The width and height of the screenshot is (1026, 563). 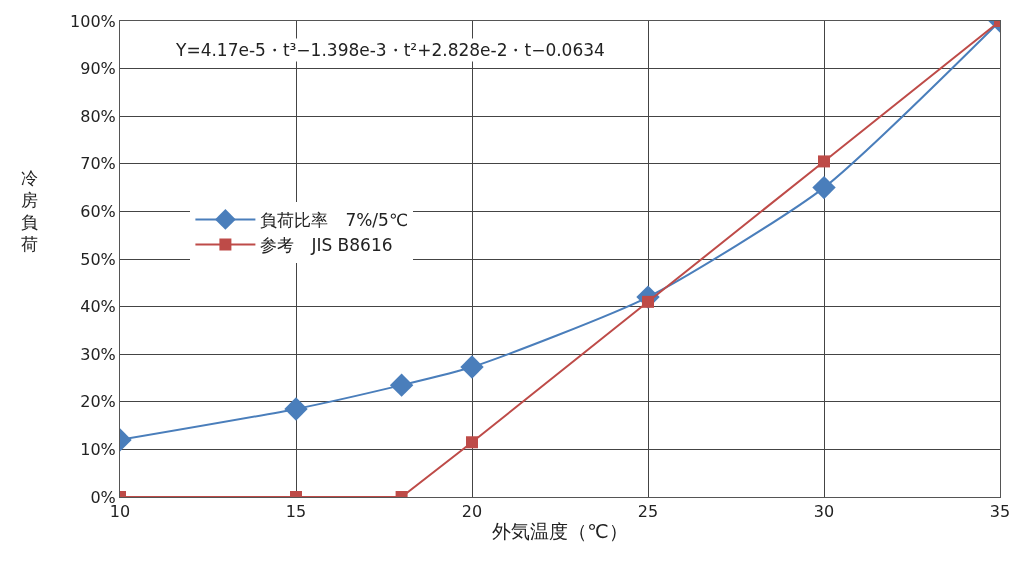 What do you see at coordinates (98, 164) in the screenshot?
I see `y-tick-label: 70%` at bounding box center [98, 164].